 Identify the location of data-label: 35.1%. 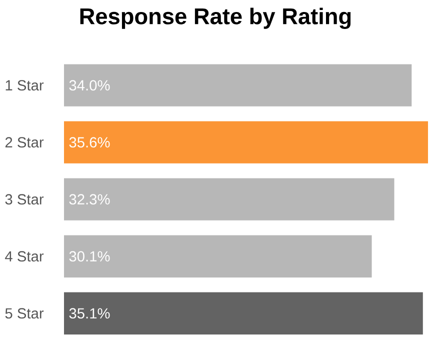
(89, 313).